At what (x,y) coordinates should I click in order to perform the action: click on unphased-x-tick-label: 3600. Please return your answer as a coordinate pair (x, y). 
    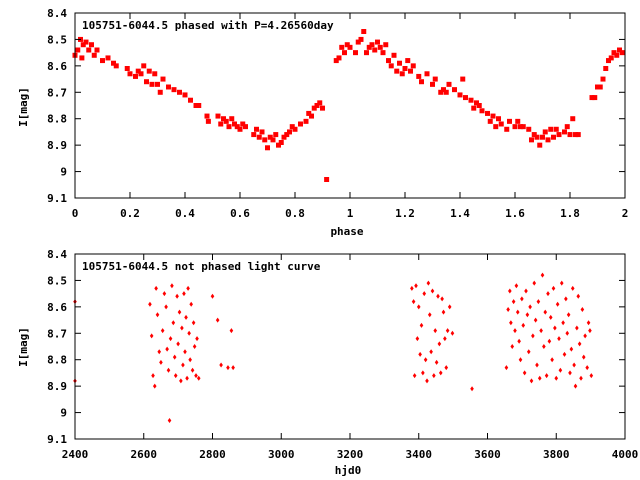
    Looking at the image, I should click on (487, 454).